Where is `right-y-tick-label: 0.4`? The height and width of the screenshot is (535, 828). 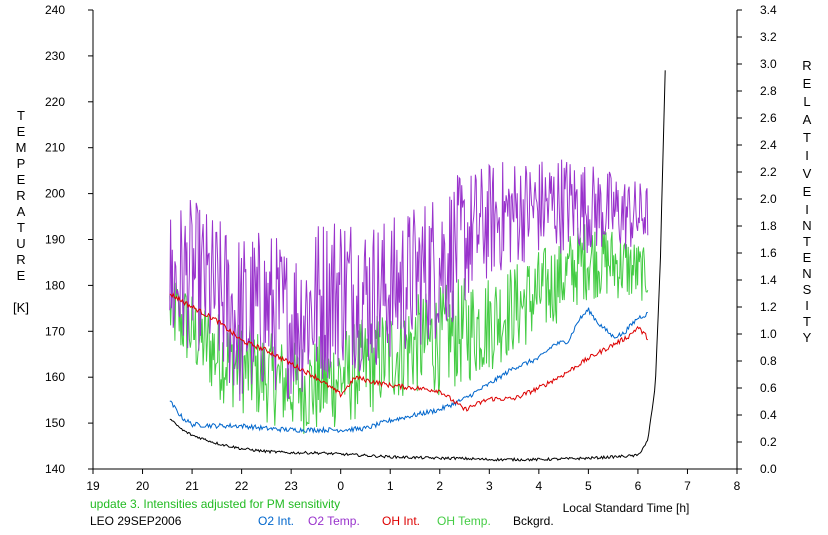 right-y-tick-label: 0.4 is located at coordinates (768, 415).